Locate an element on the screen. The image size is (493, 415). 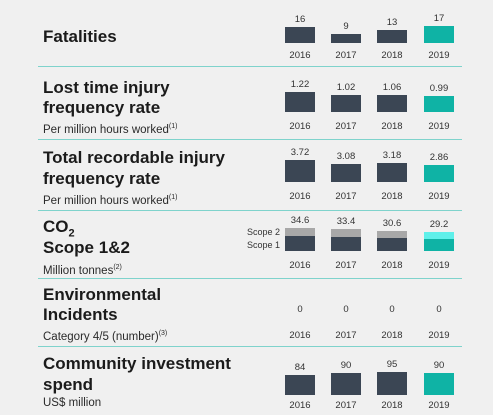
metric-title-line1: CO2 is located at coordinates (59, 230).